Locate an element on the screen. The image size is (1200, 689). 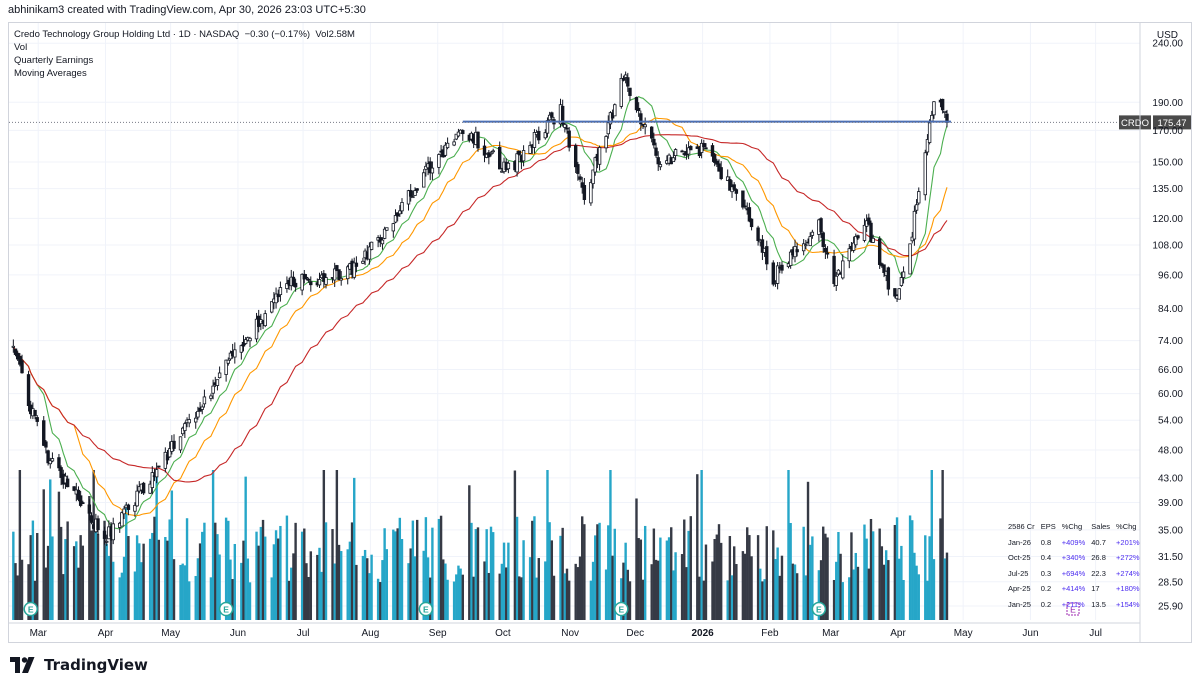
earnings-cell: Apr-25 is located at coordinates (1019, 589).